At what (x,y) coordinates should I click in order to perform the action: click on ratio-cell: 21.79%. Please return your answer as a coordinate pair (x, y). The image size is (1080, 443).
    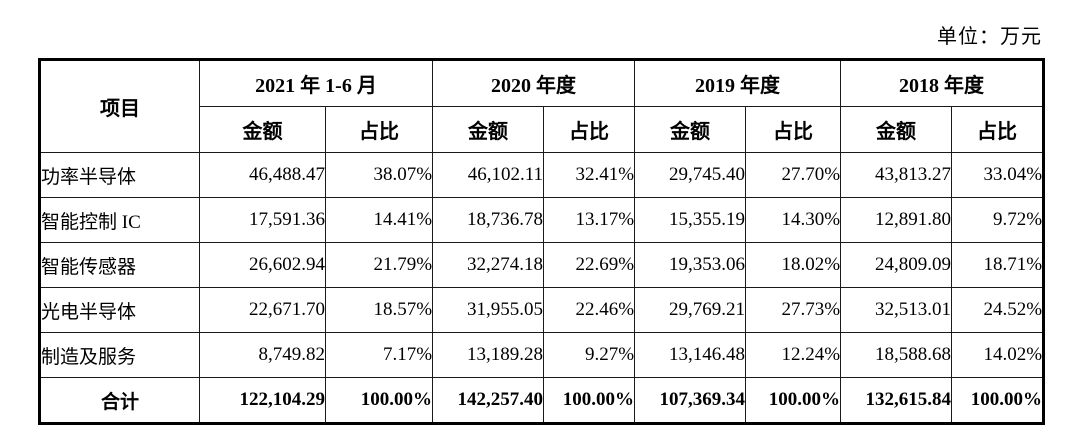
    Looking at the image, I should click on (379, 265).